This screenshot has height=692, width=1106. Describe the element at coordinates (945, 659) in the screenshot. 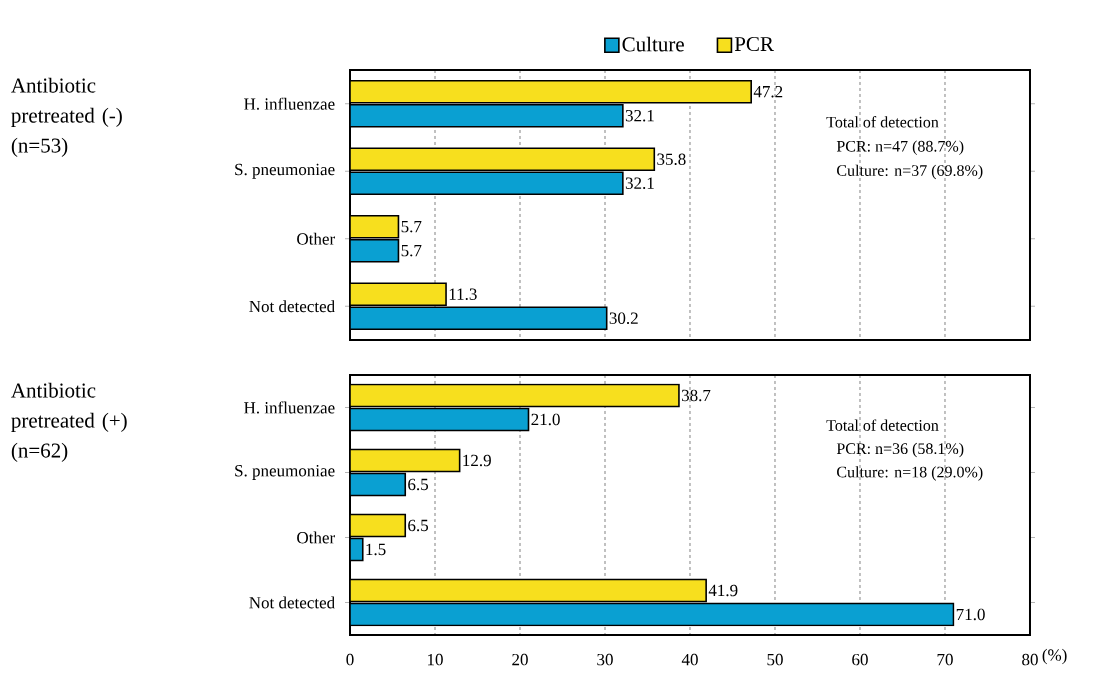

I see `x-tick-label: 70` at that location.